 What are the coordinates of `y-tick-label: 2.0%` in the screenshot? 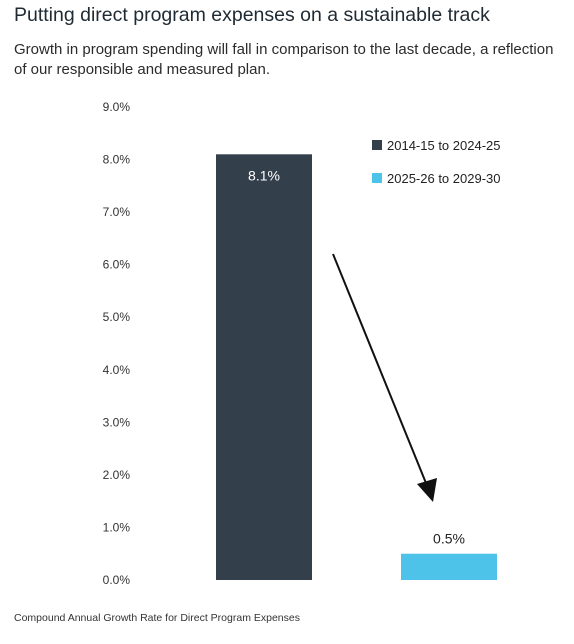 It's located at (117, 475).